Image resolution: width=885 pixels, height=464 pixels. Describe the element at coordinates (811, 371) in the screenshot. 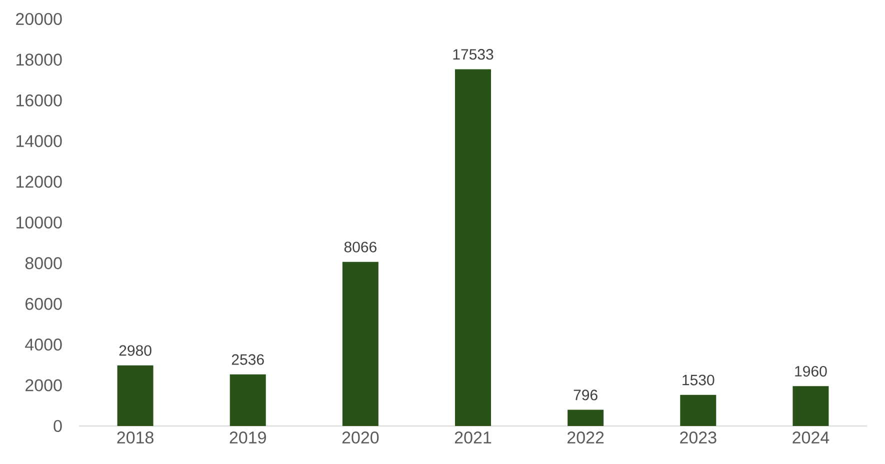

I see `data-label: 1960` at that location.